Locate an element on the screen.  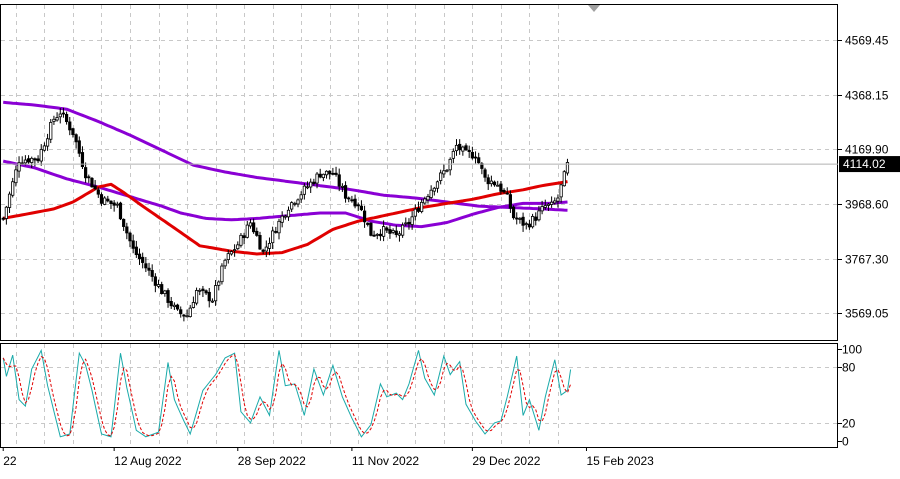
last-price-label: 4114.02 is located at coordinates (864, 164).